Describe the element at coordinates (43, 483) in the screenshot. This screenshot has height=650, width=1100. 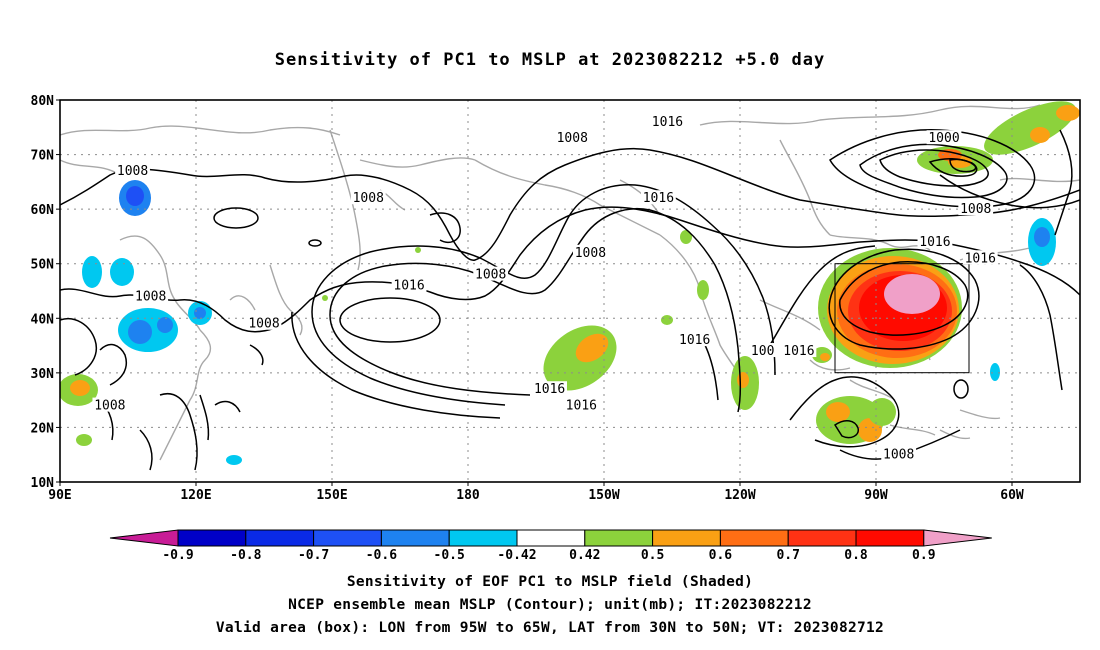
I see `lat-label: 10N` at that location.